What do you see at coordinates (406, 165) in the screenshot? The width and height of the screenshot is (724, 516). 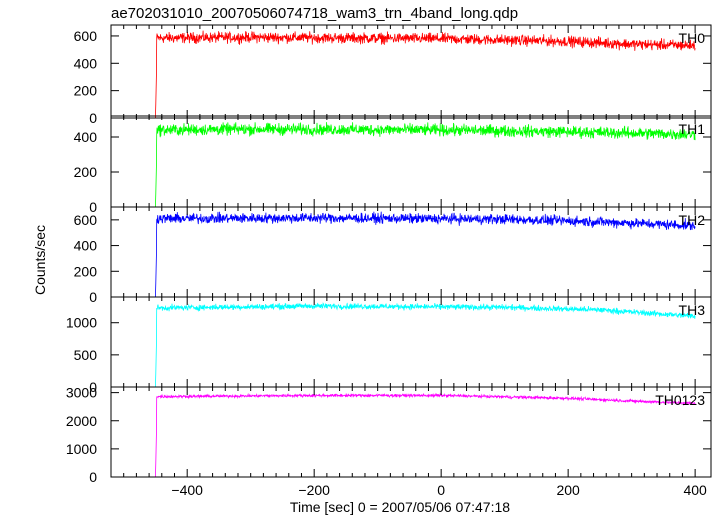 I see `series-line-th1` at bounding box center [406, 165].